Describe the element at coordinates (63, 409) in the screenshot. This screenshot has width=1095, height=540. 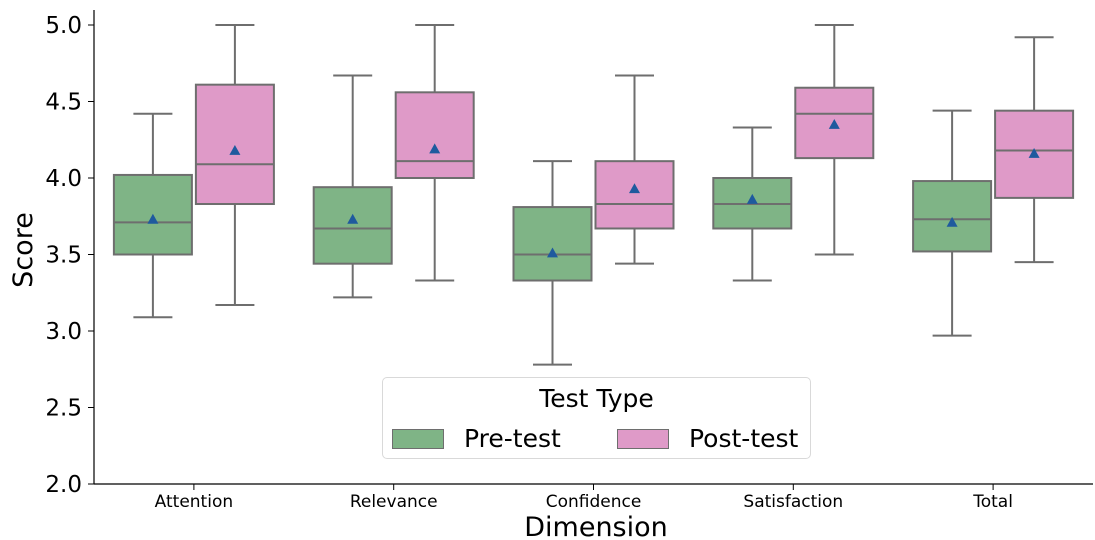
I see `y-tick-label: 2.5` at that location.